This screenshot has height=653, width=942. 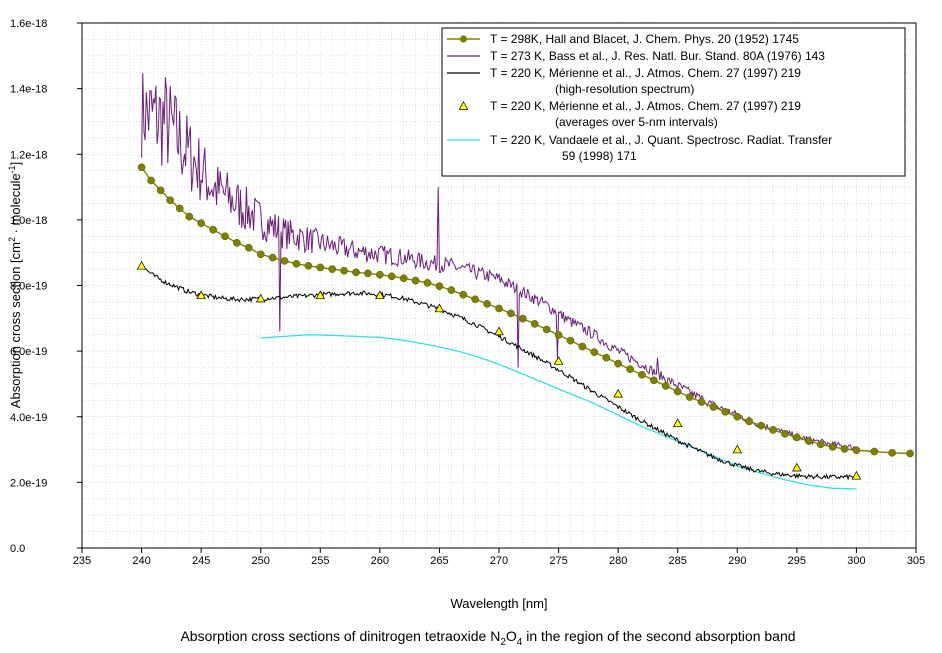 I want to click on x-tick-label: 290, so click(x=737, y=561).